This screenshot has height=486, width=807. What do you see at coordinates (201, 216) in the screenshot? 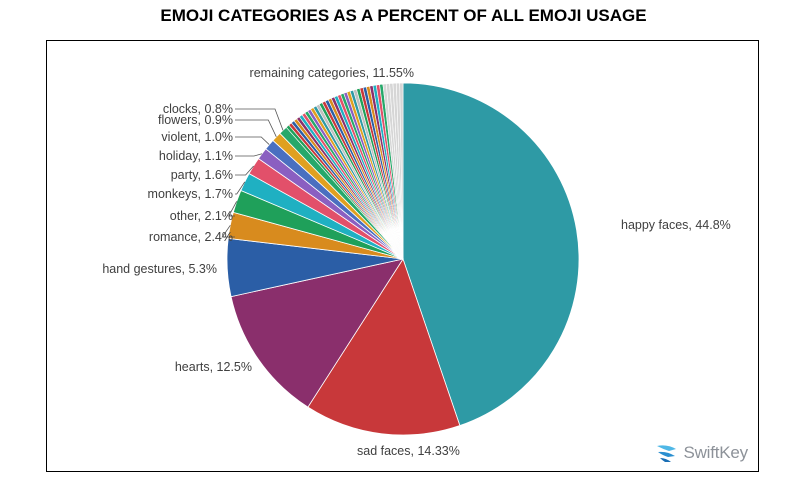
I see `pie-label-other: other, 2.1%` at bounding box center [201, 216].